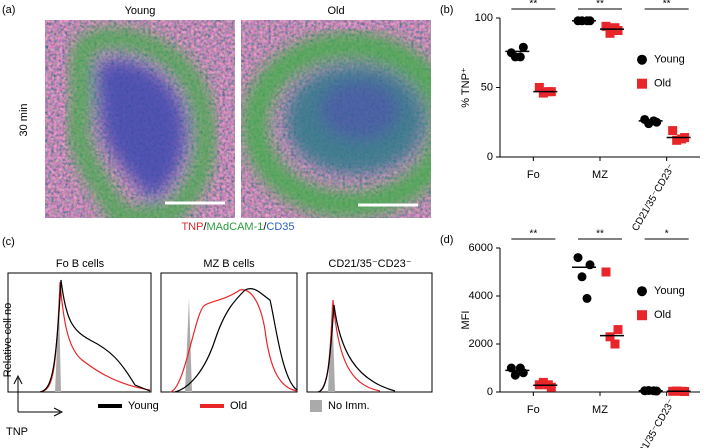 The height and width of the screenshot is (448, 709). I want to click on y-tick-label: 100, so click(484, 18).